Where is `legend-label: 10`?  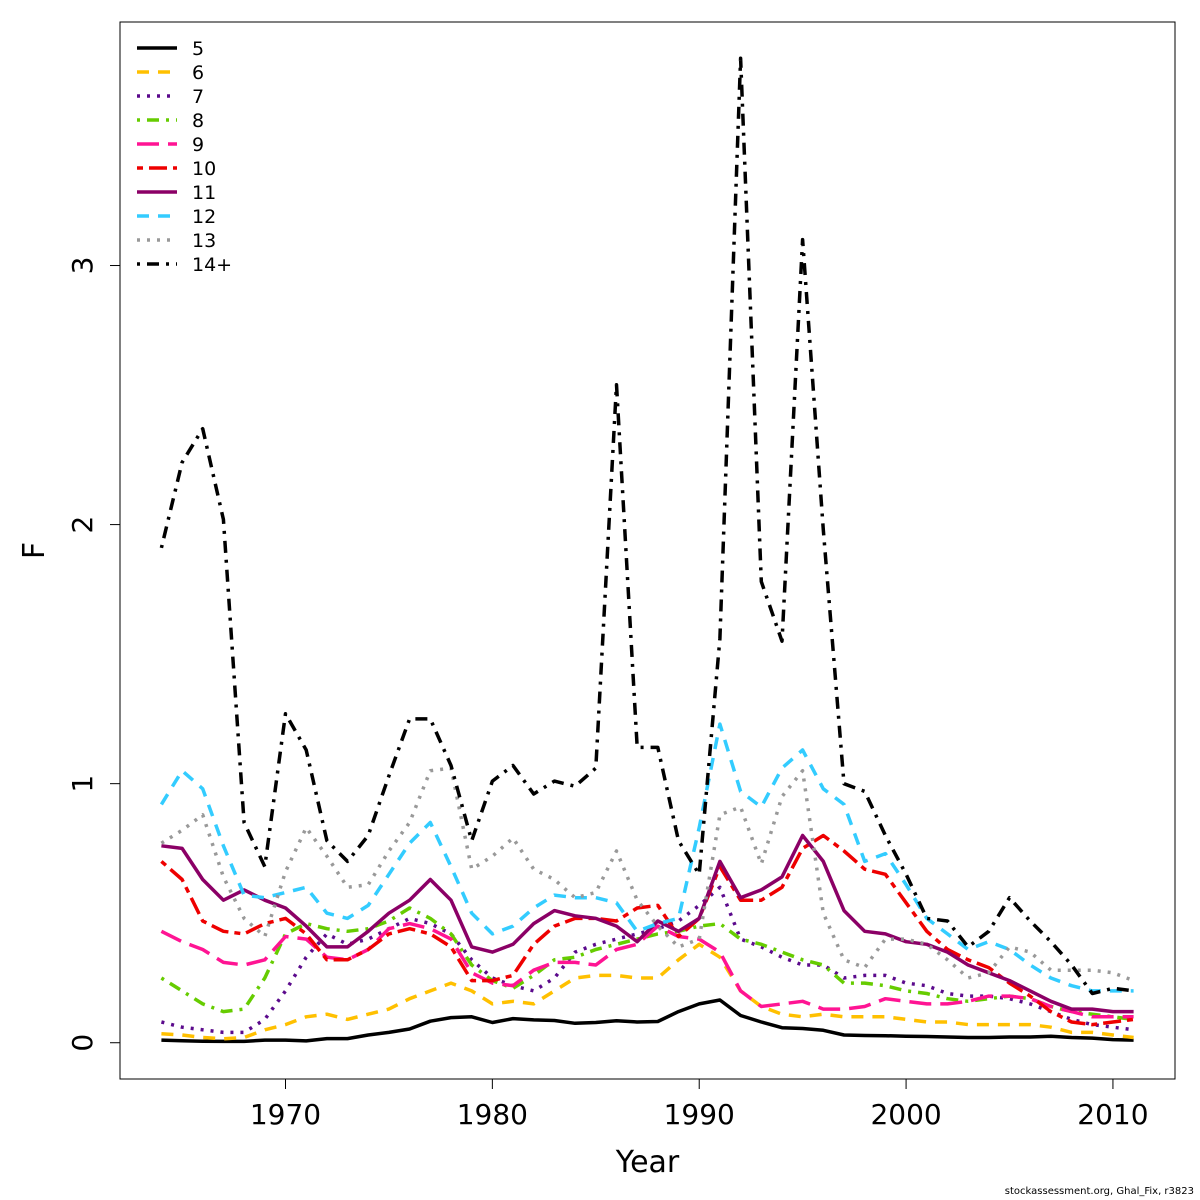 legend-label: 10 is located at coordinates (204, 169).